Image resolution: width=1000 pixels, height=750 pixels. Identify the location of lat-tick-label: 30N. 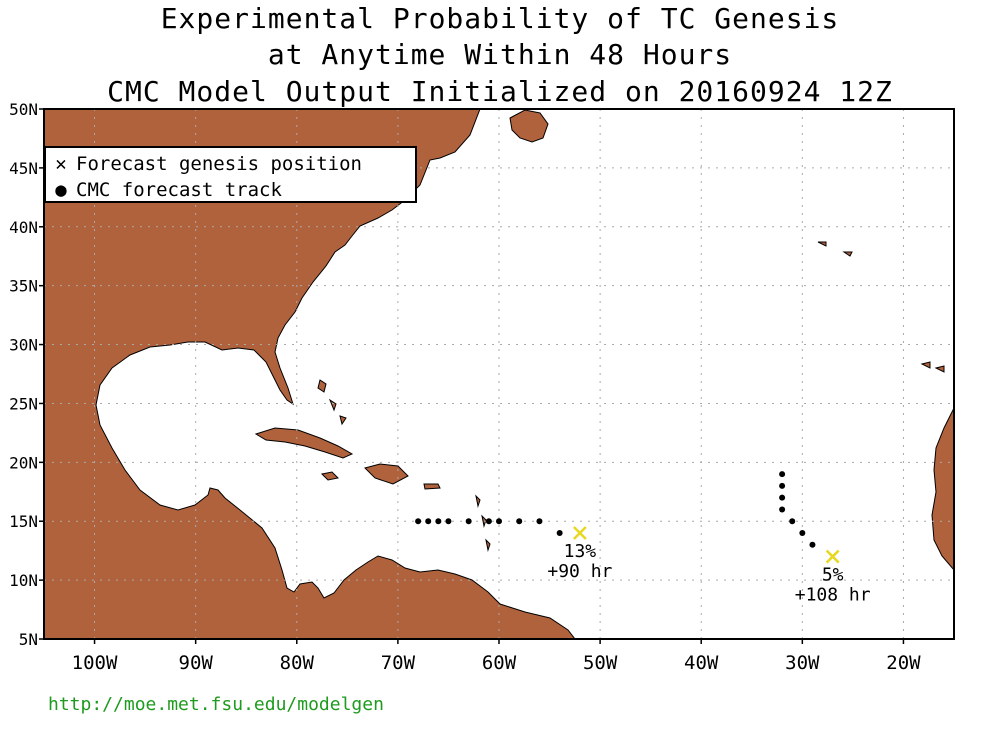
(23, 345).